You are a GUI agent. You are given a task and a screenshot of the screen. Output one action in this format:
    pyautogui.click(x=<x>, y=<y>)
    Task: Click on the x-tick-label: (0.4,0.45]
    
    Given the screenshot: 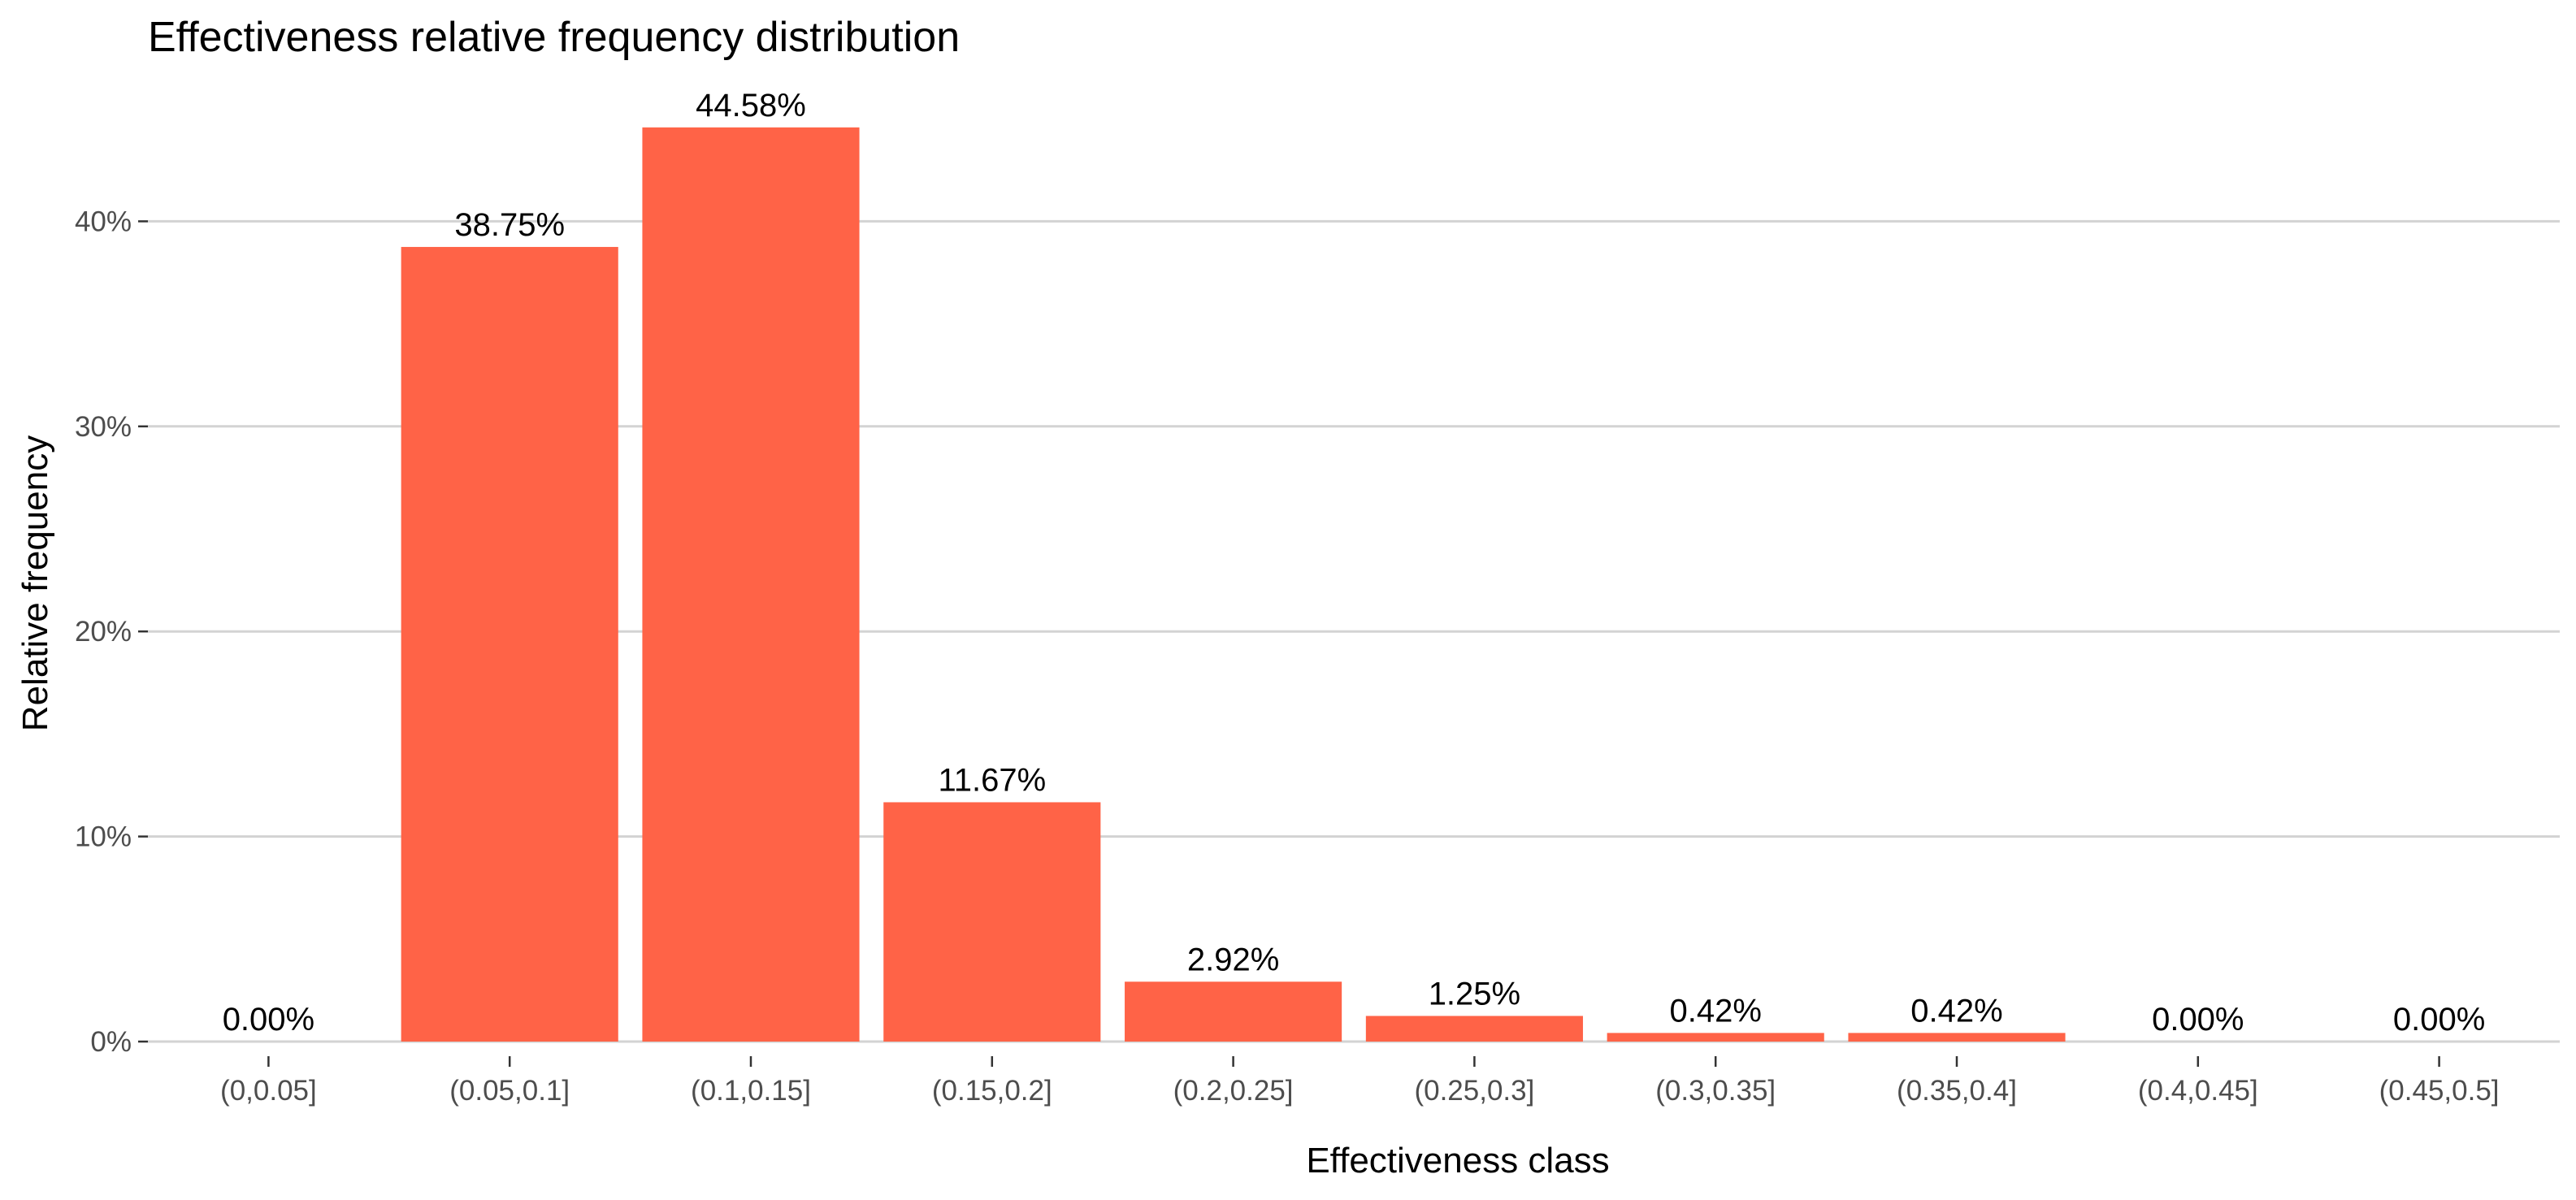 What is the action you would take?
    pyautogui.click(x=2198, y=1091)
    